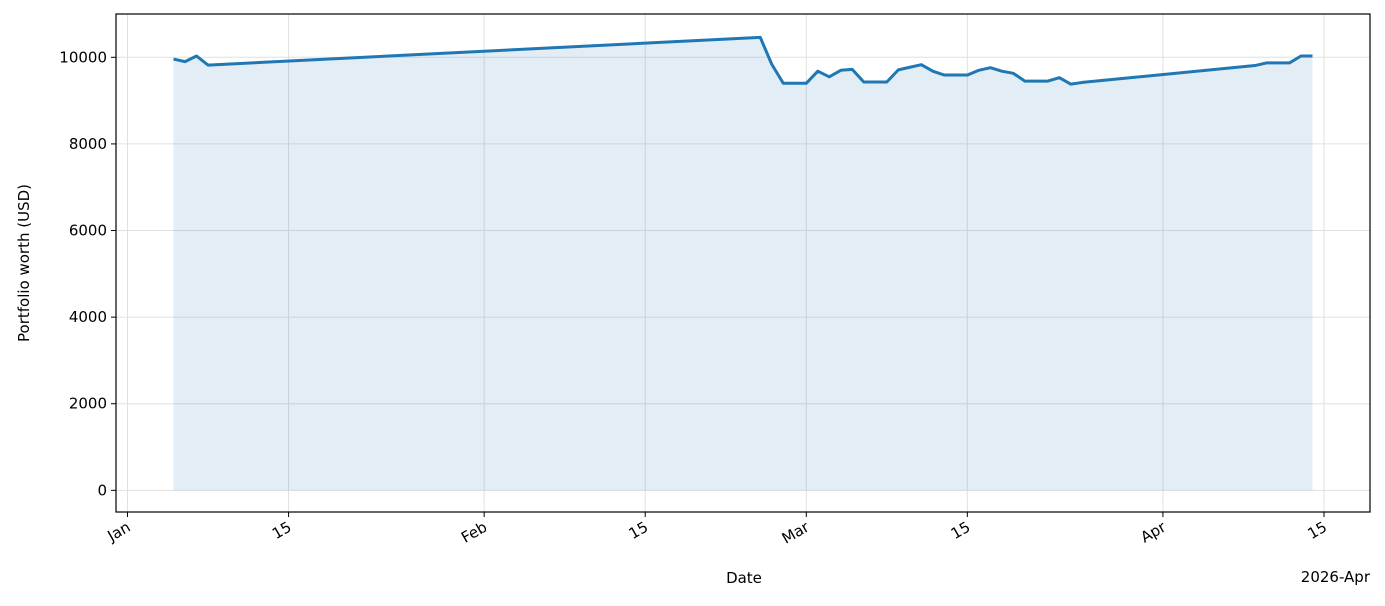 The width and height of the screenshot is (1385, 606). I want to click on y-axis-label: Portfolio worth (USD), so click(24, 263).